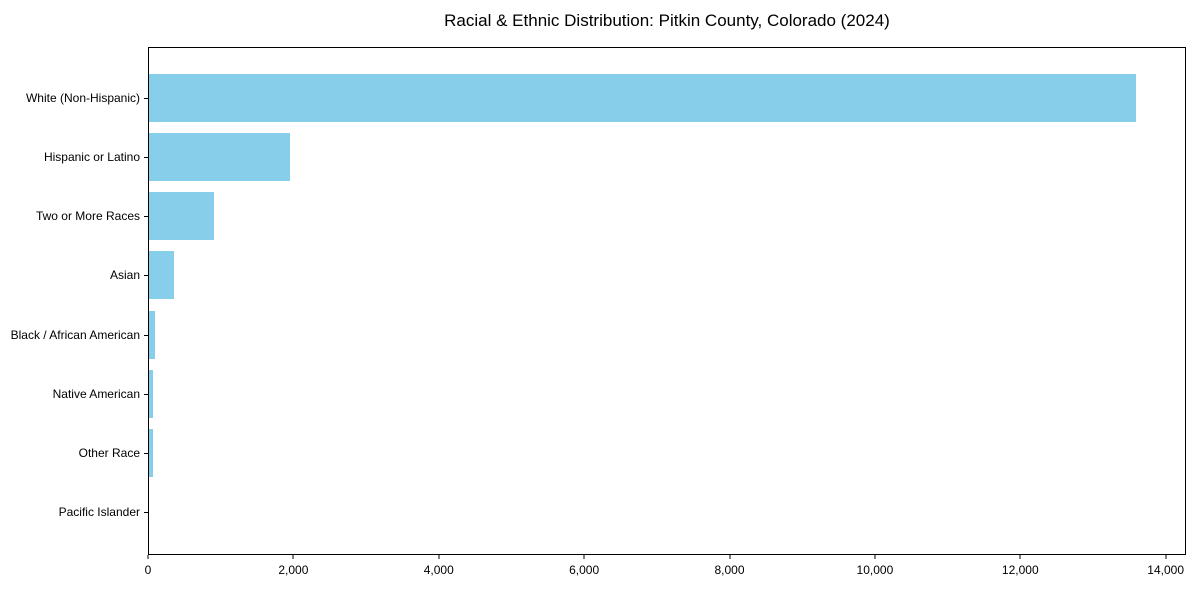 Image resolution: width=1200 pixels, height=600 pixels. I want to click on bar-row: Other Race, so click(632, 453).